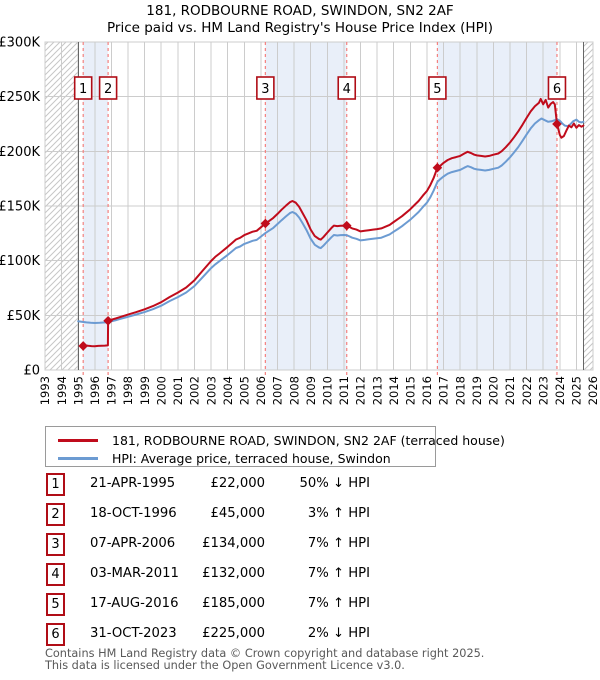  What do you see at coordinates (560, 390) in the screenshot?
I see `x-axis-tick-label: 2024` at bounding box center [560, 390].